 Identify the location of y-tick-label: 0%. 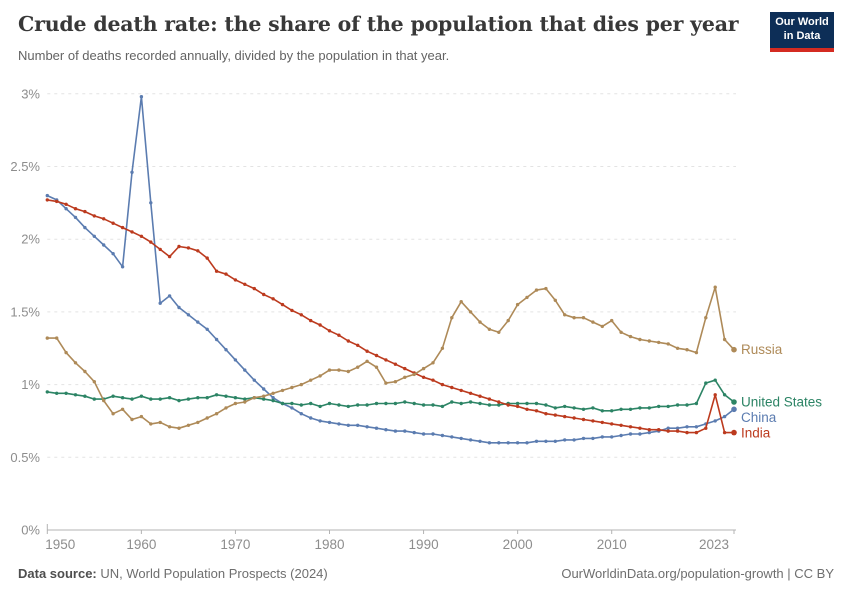
(30, 530).